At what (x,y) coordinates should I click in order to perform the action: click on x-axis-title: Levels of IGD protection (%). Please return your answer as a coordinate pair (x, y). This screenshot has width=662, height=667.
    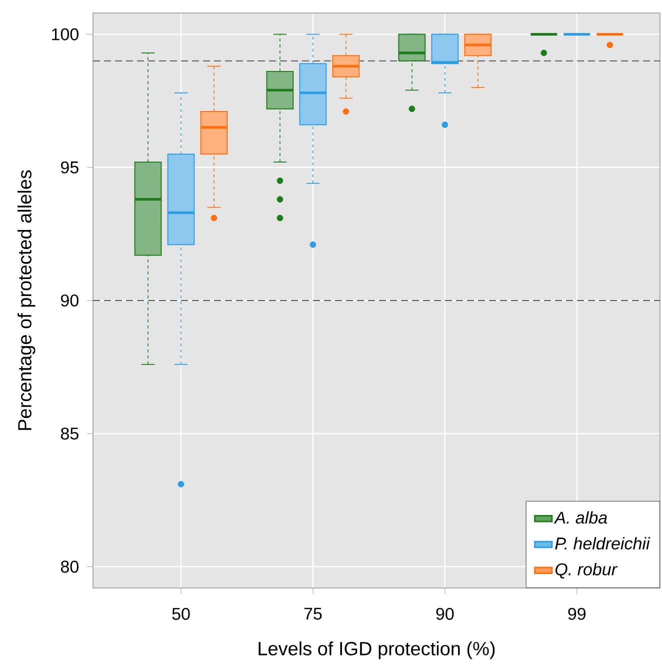
    Looking at the image, I should click on (376, 650).